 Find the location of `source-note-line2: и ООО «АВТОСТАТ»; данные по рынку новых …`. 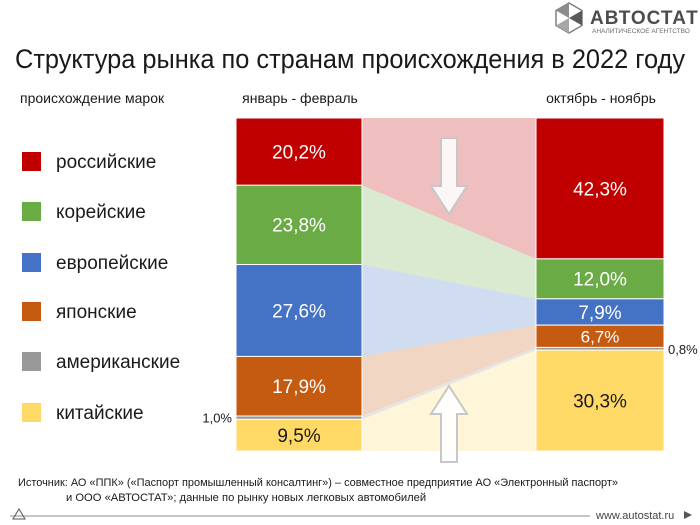

source-note-line2: и ООО «АВТОСТАТ»; данные по рынку новых … is located at coordinates (246, 498).